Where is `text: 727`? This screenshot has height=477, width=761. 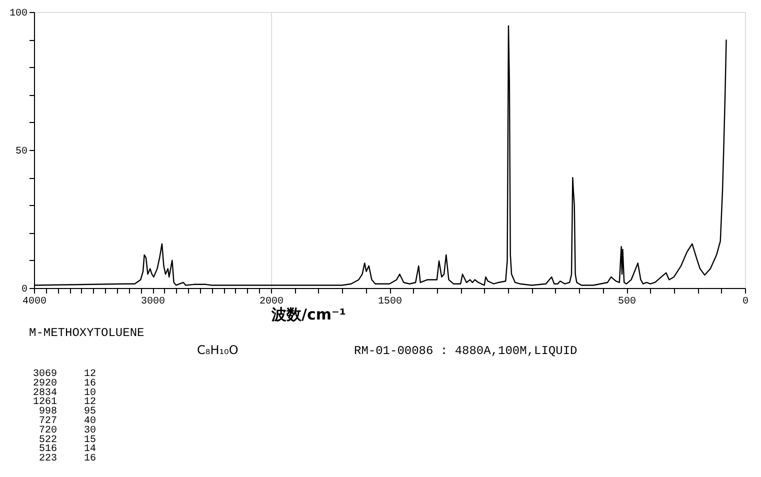 text: 727 is located at coordinates (47, 421).